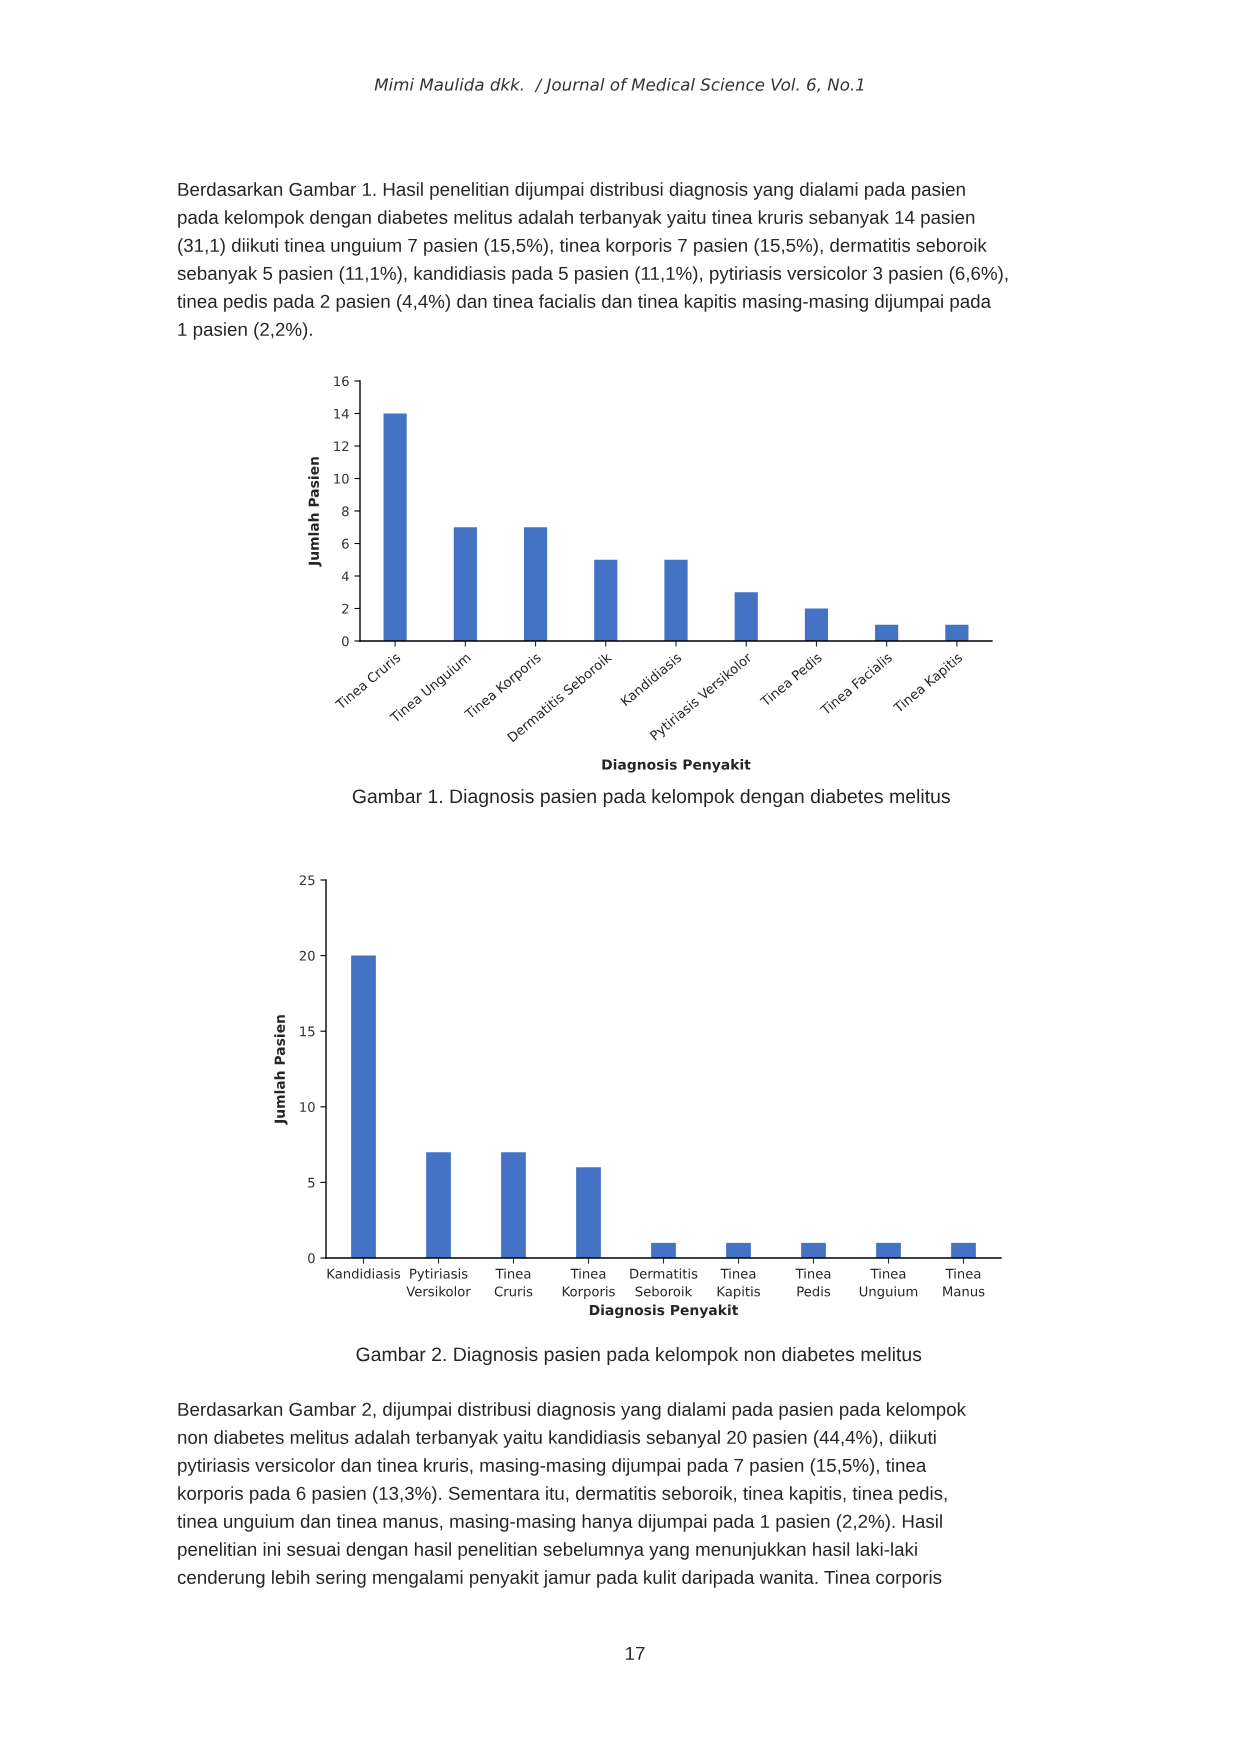  I want to click on text: non diabetes melitus adalah terbanyak yaitu kandidiasis sebanyal 20 pasien (44,4%), diikuti, so click(557, 1439).